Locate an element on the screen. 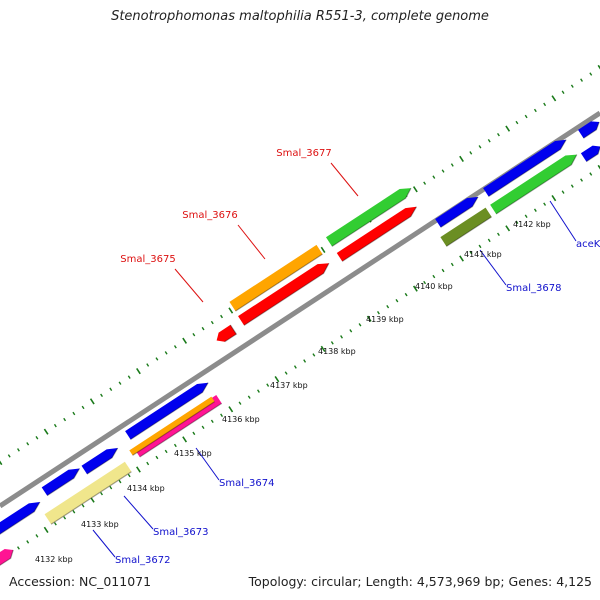 This screenshot has height=600, width=600. gene-label: Smal_3672 is located at coordinates (142, 560).